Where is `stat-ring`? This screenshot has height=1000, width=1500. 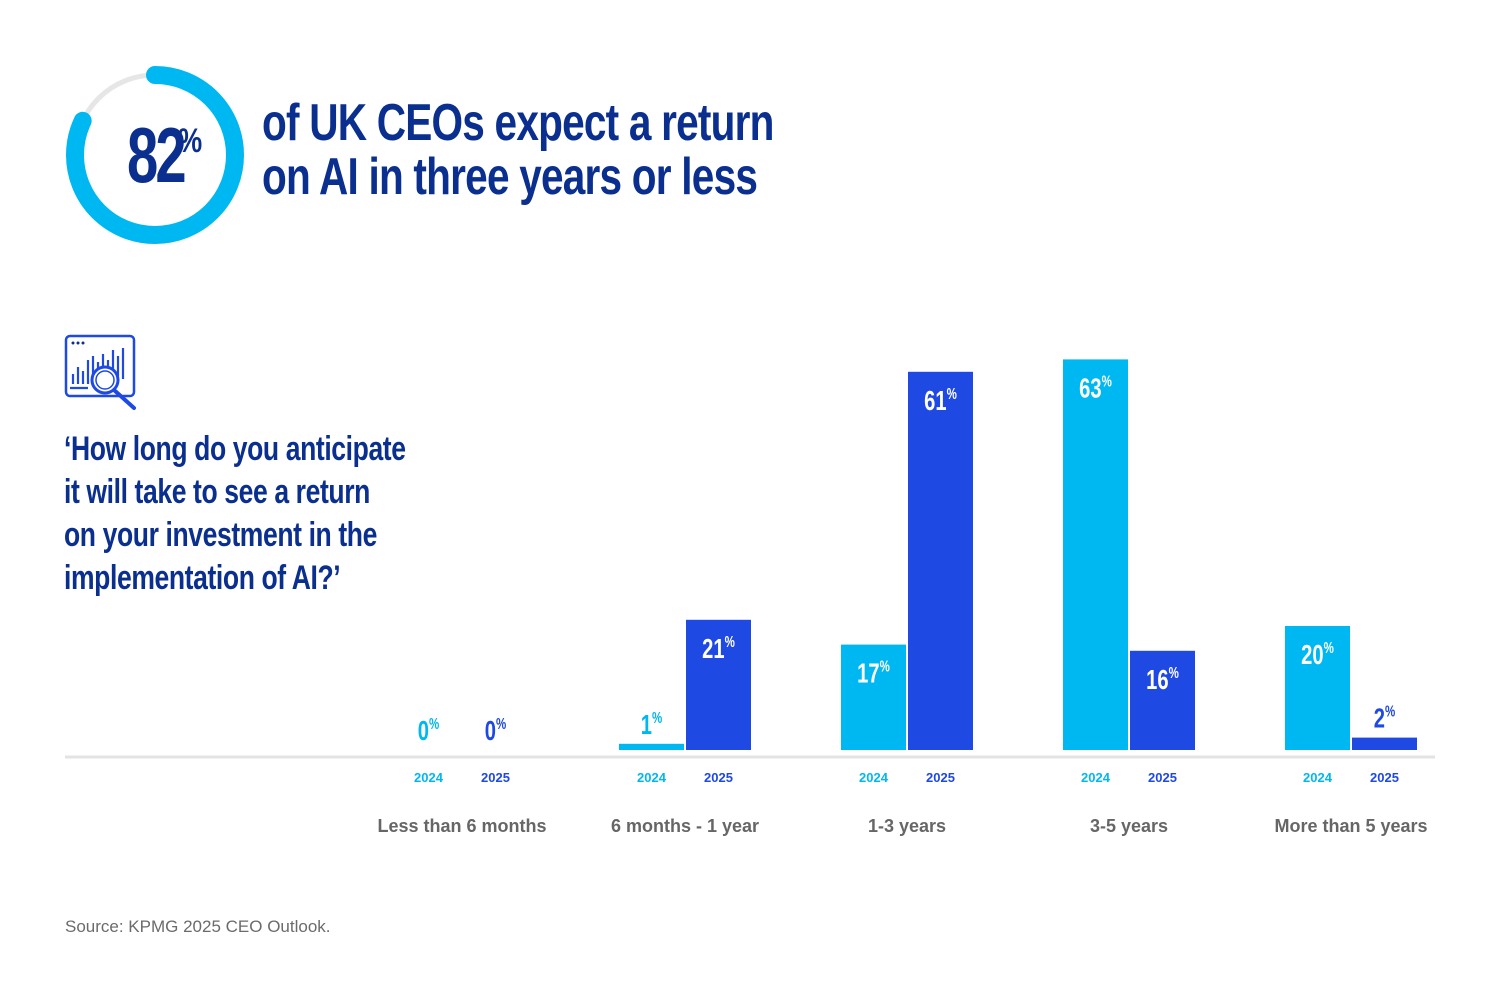 stat-ring is located at coordinates (155, 155).